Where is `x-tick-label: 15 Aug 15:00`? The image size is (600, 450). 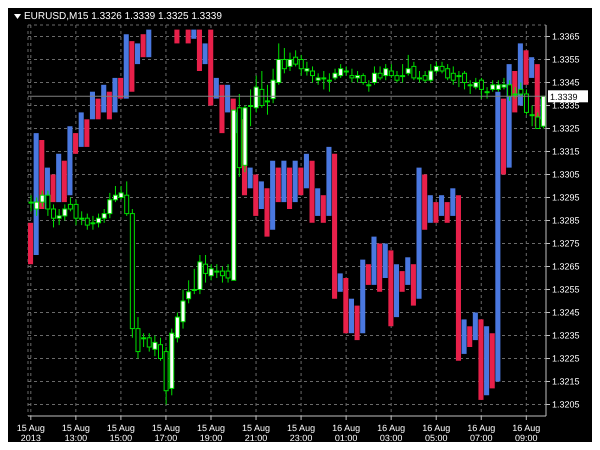 x-tick-label: 15 Aug 15:00 is located at coordinates (120, 433).